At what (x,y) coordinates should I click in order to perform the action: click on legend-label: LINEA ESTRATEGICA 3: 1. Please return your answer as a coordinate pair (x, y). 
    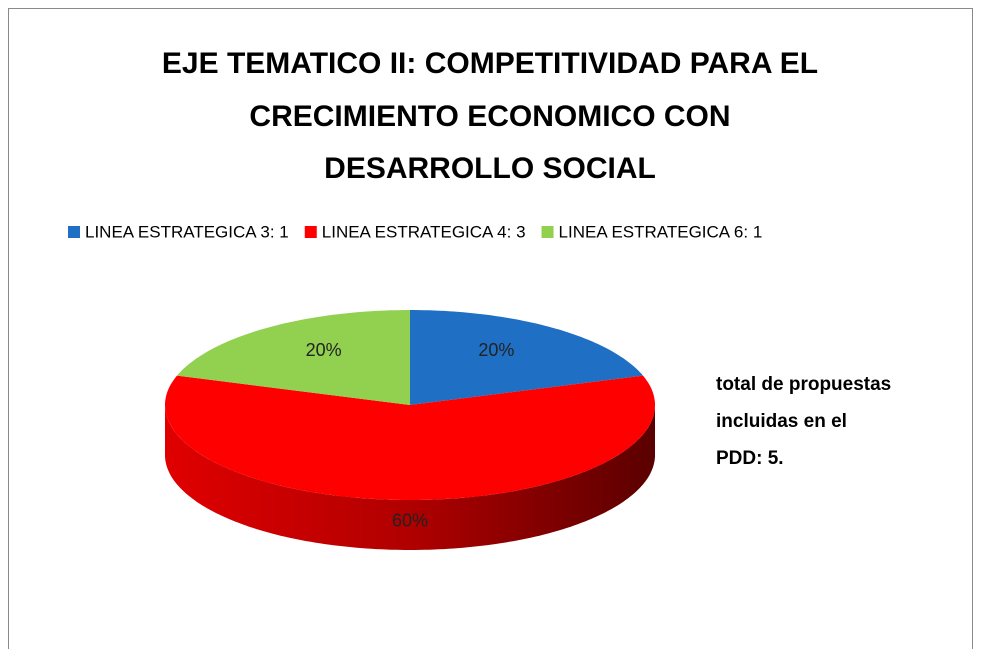
    Looking at the image, I should click on (187, 231).